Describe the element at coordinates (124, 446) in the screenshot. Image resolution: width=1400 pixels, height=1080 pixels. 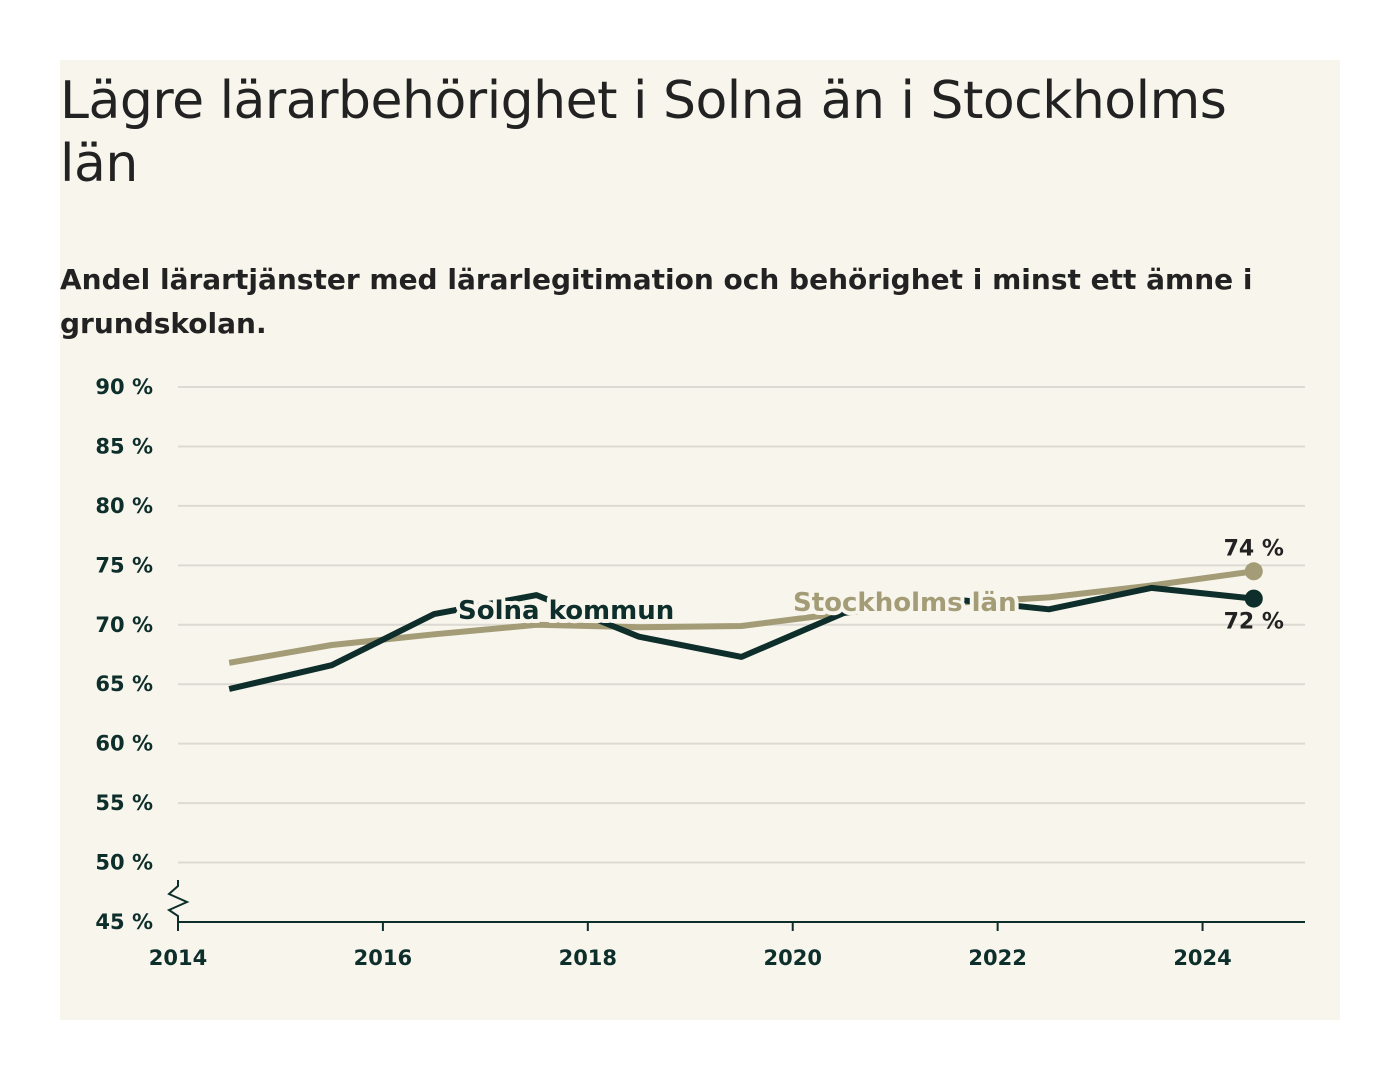
I see `y-tick-label: 85 %` at that location.